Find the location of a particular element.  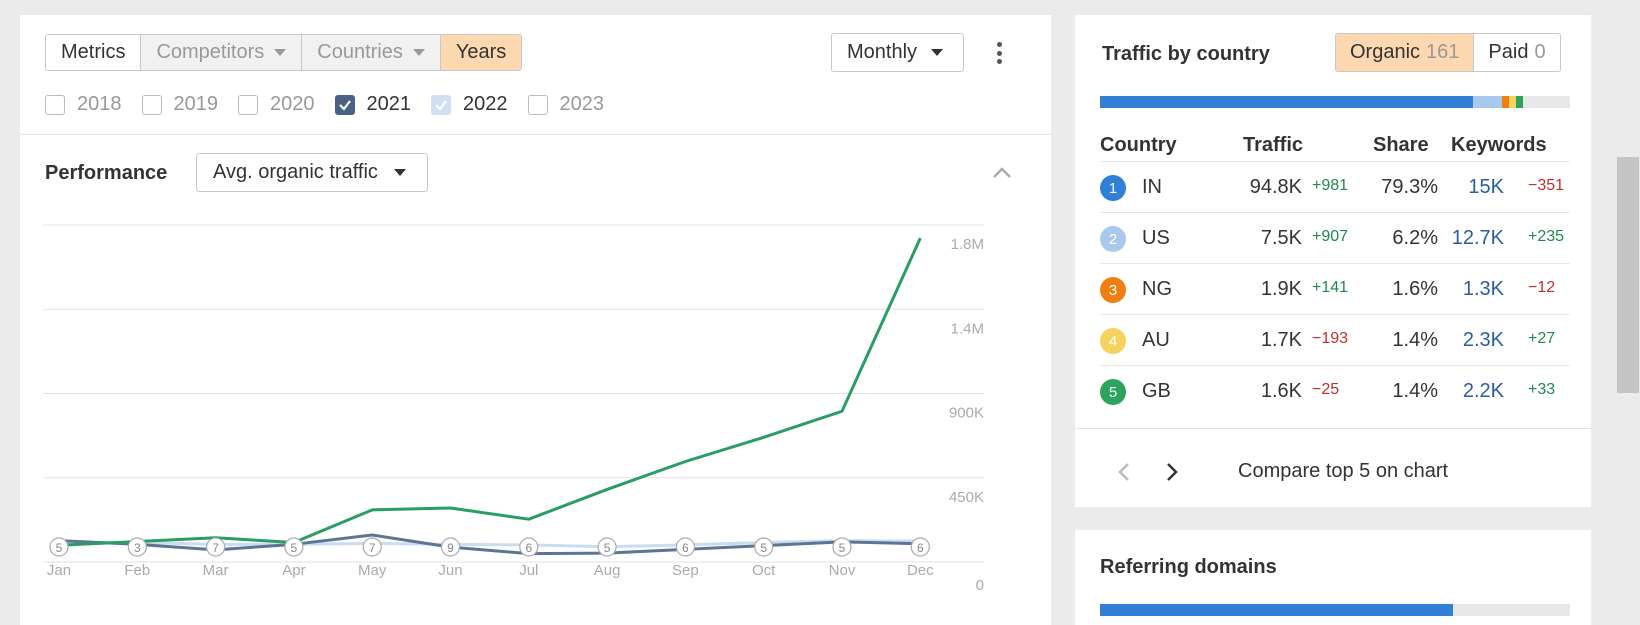

checkbox-2022 is located at coordinates (441, 104).